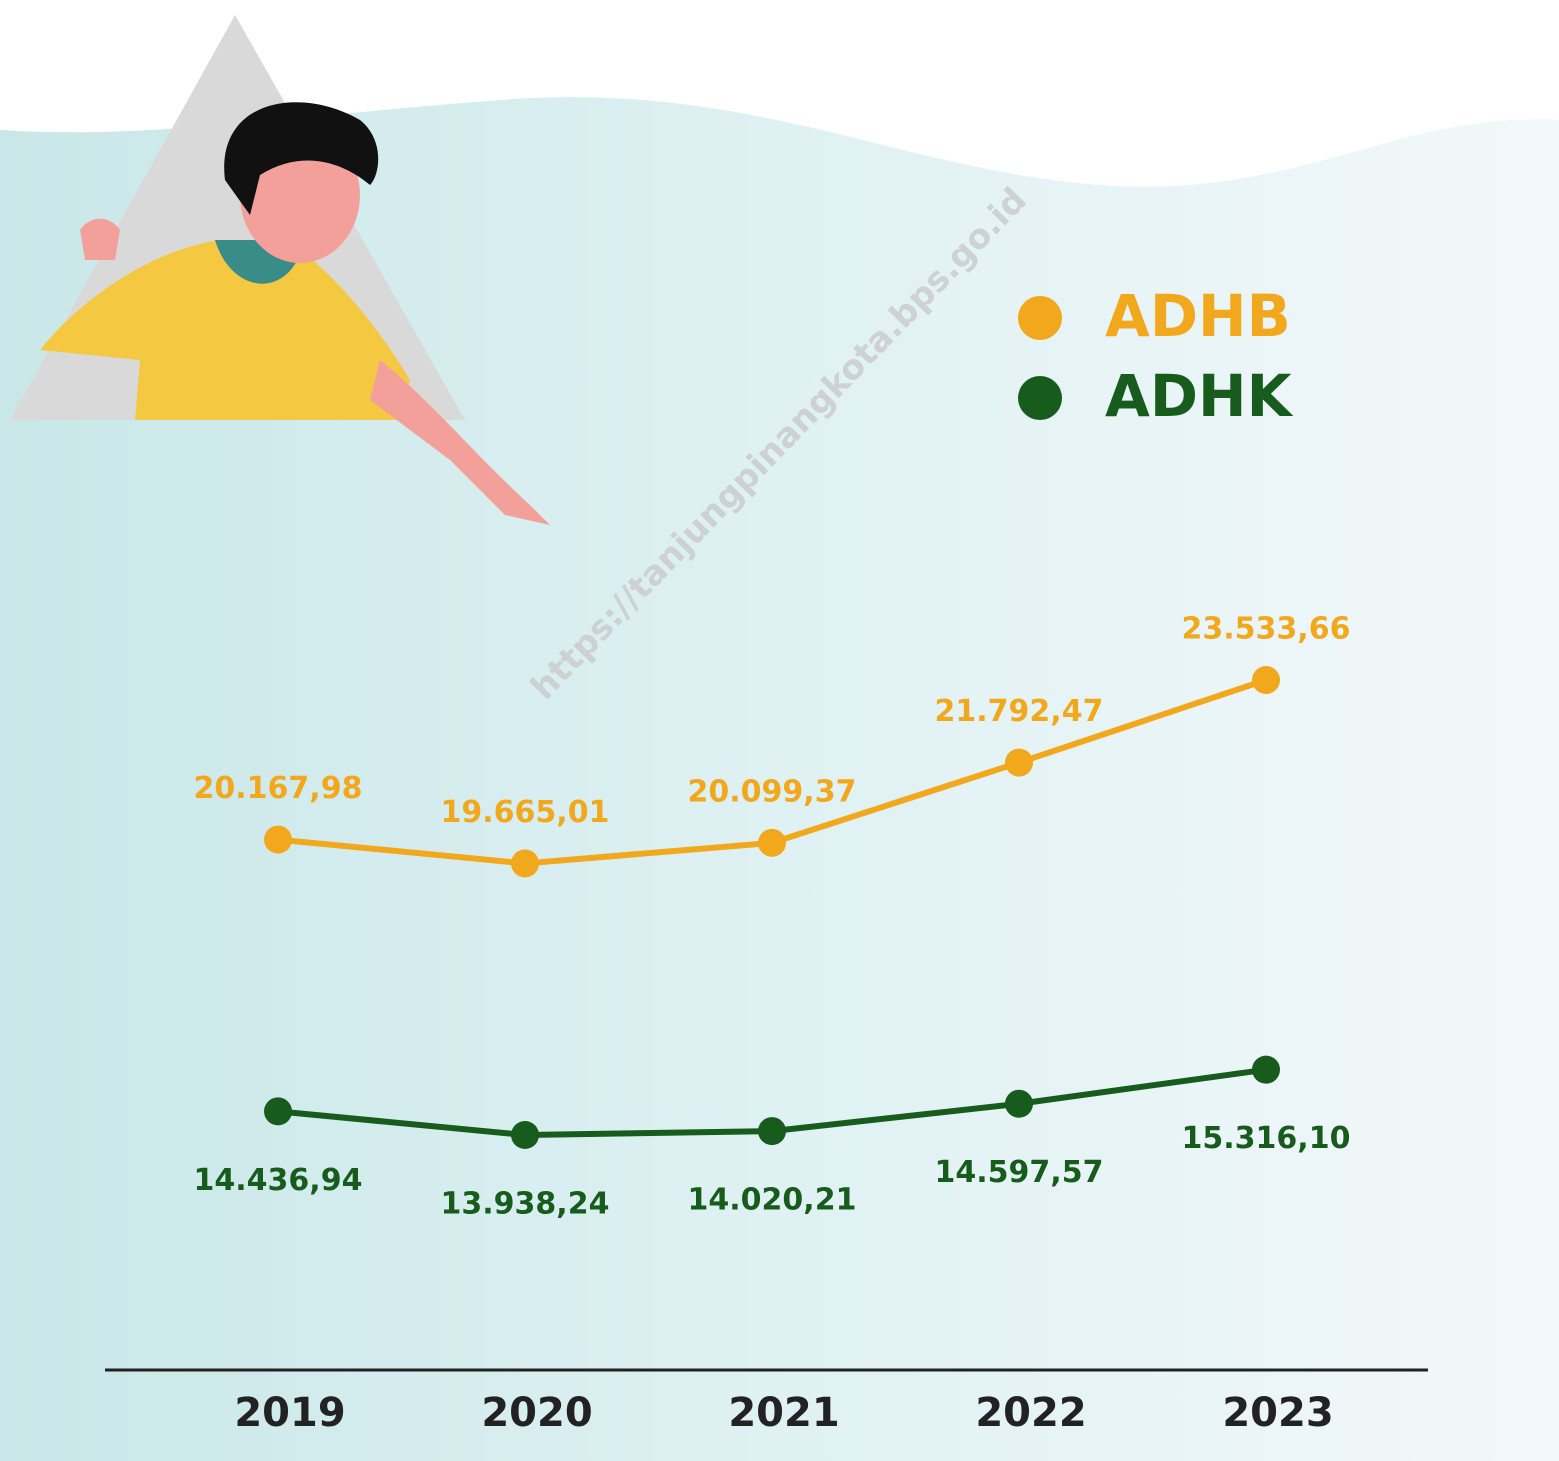 This screenshot has height=1461, width=1559. I want to click on data-label: 15.316,10, so click(1266, 1138).